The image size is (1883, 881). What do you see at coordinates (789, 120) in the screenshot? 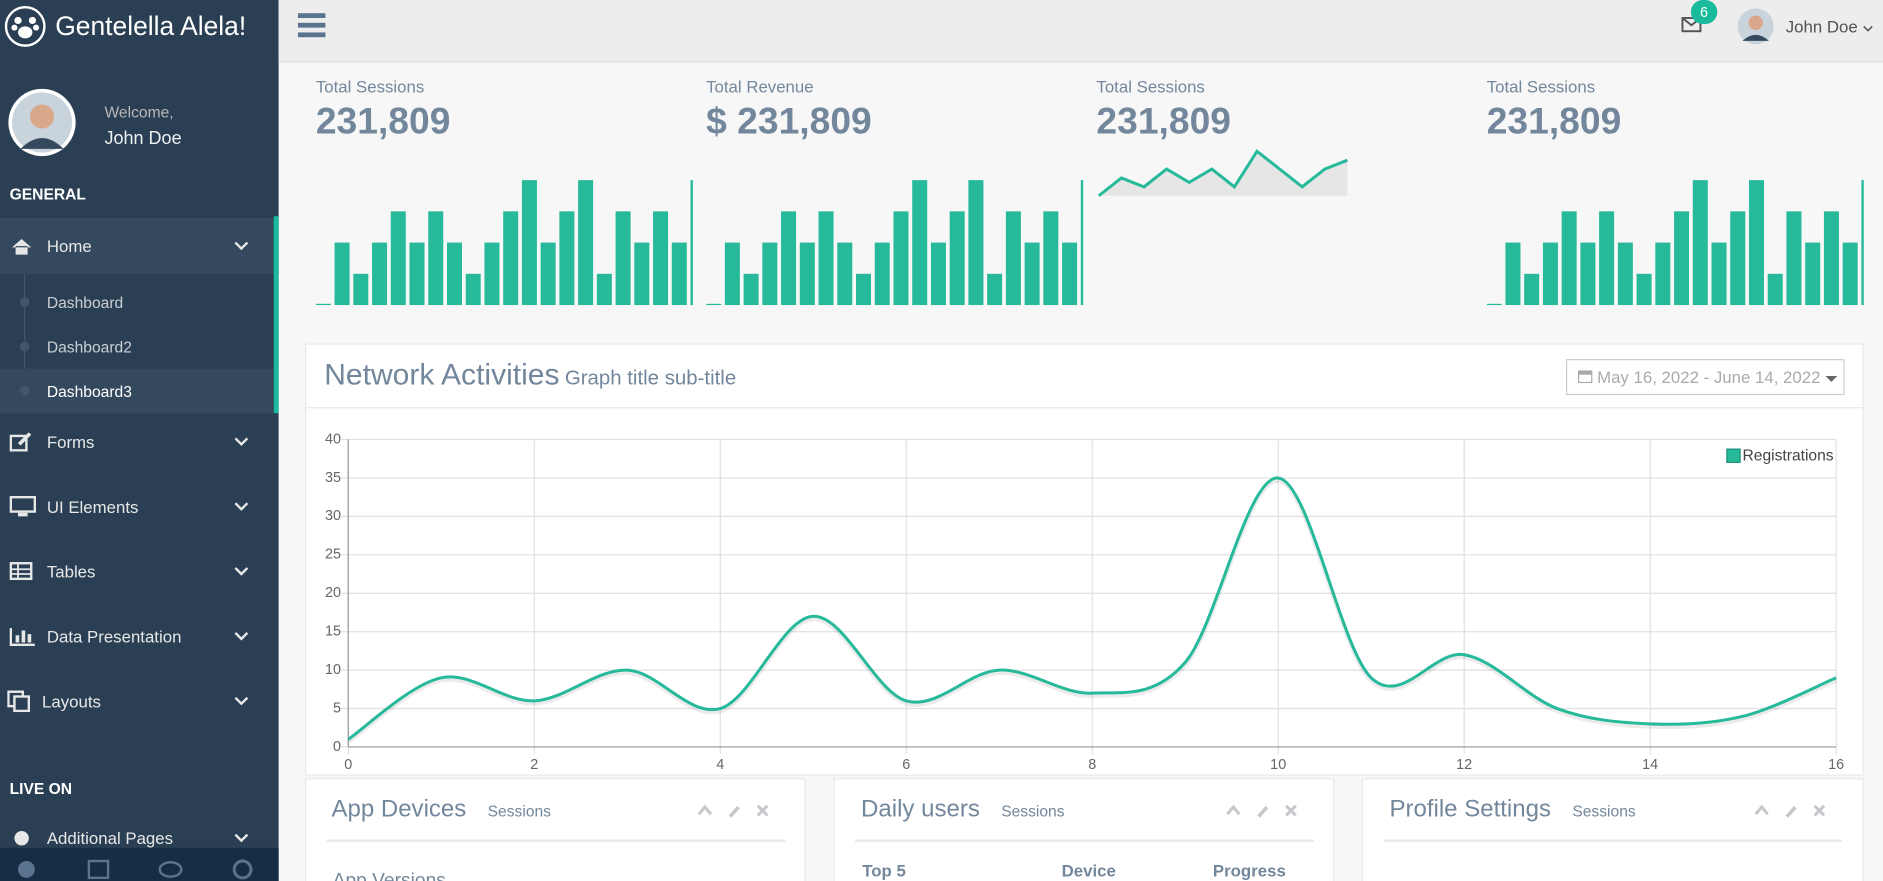
I see `tile-value: $ 231,809` at bounding box center [789, 120].